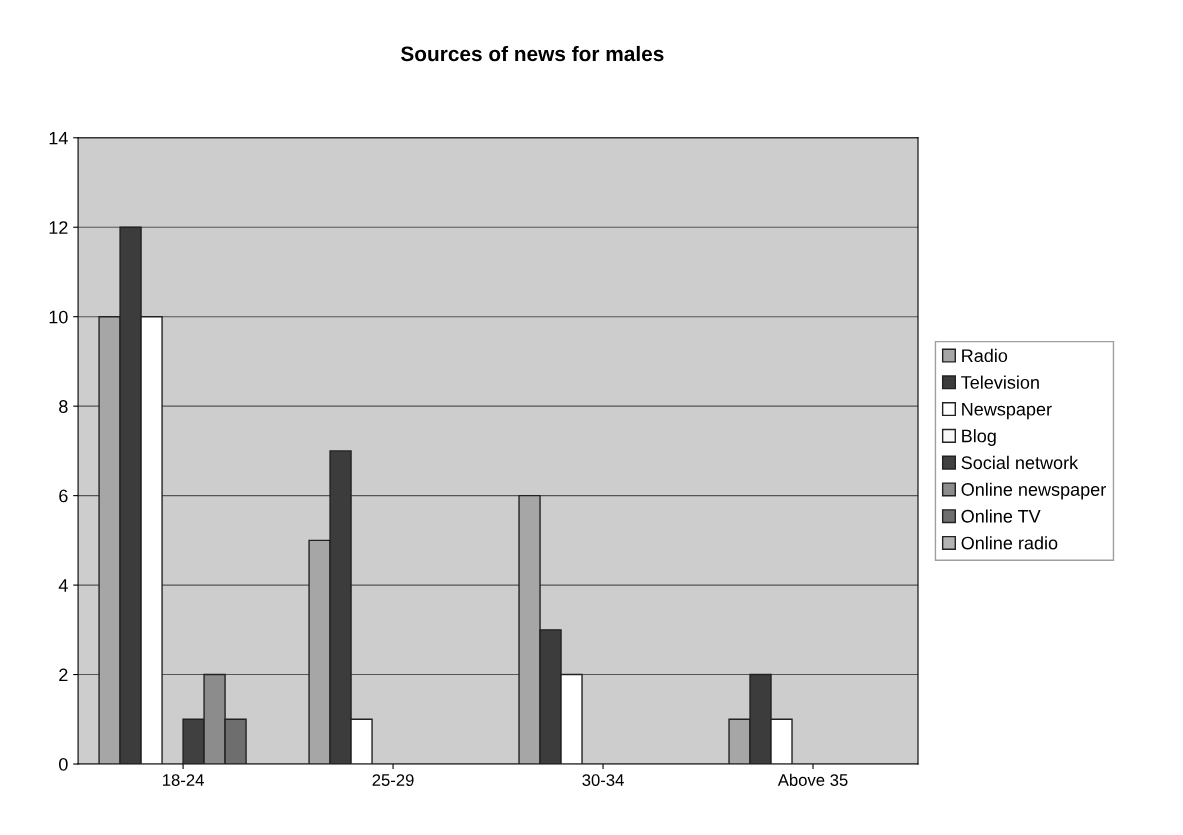 Image resolution: width=1183 pixels, height=835 pixels. I want to click on y-tick-label: 14, so click(58, 138).